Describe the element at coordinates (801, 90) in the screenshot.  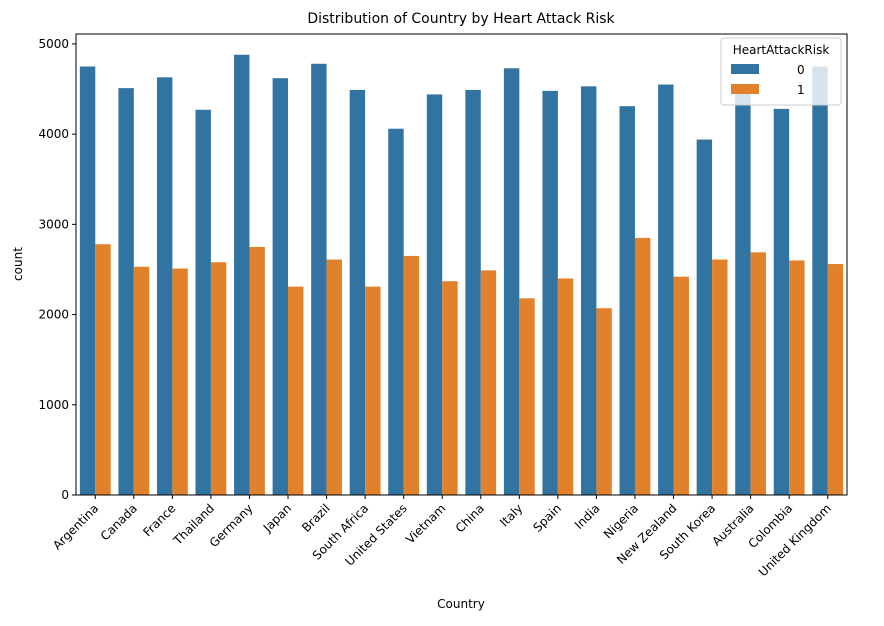
I see `legend-label-1: 1` at that location.